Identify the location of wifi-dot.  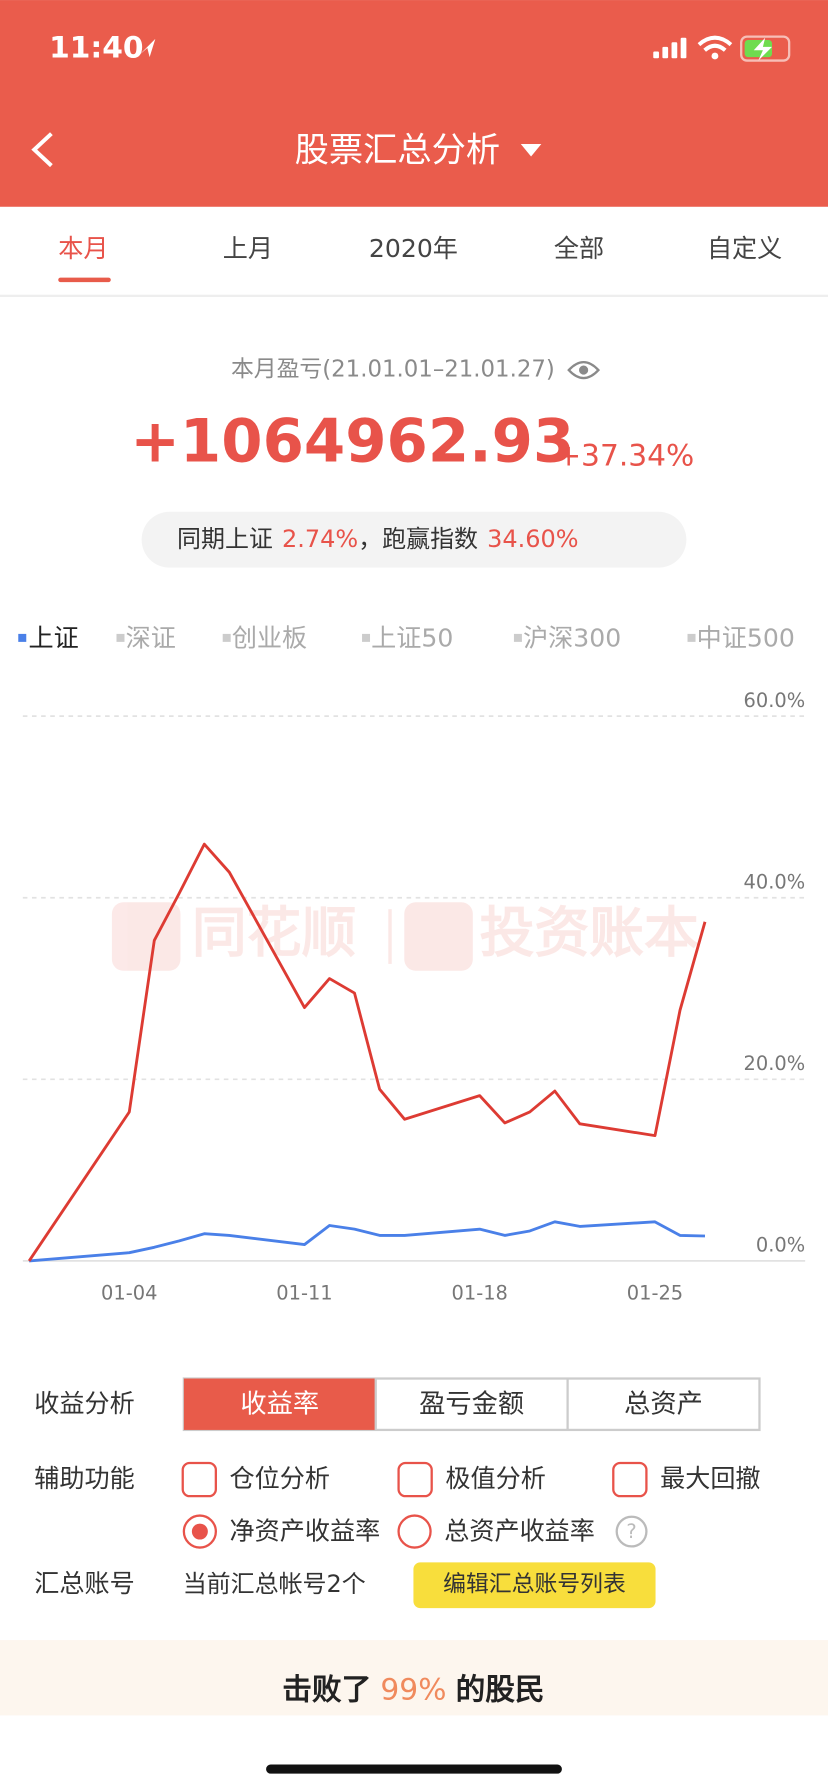
(715, 56).